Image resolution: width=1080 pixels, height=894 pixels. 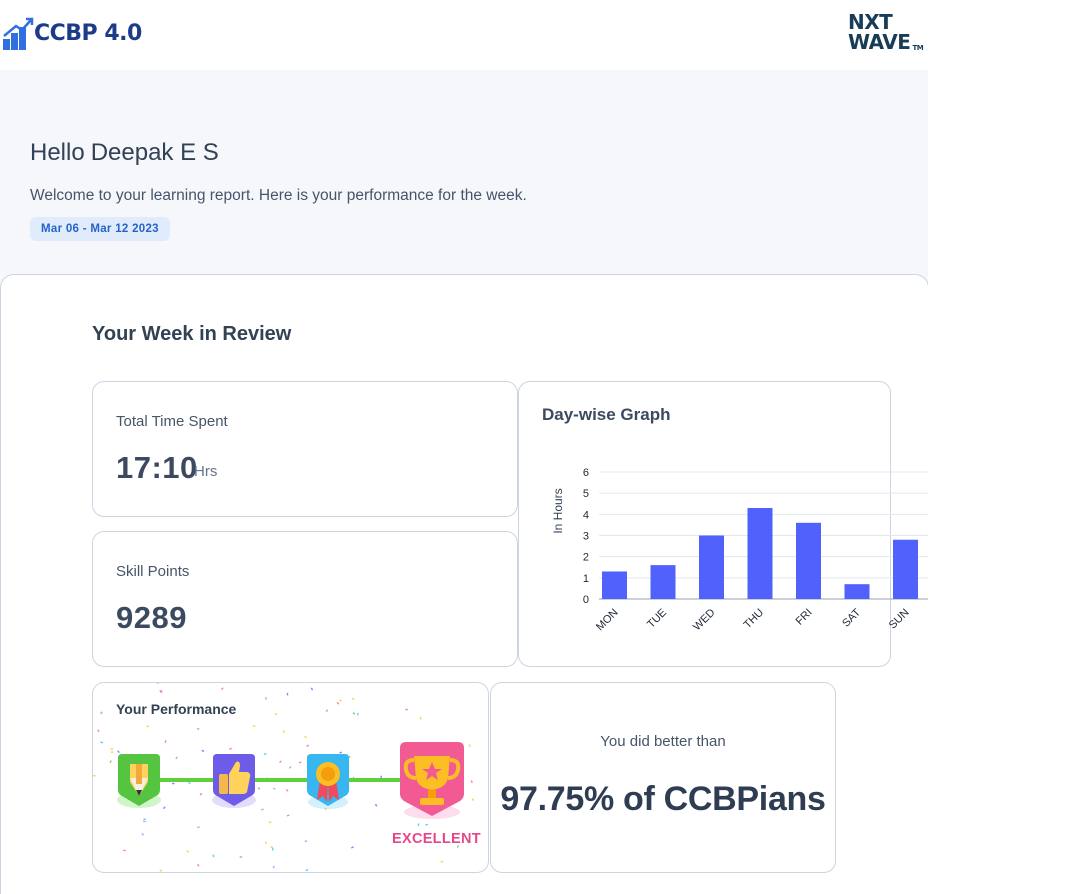 I want to click on bar-wed, so click(x=711, y=567).